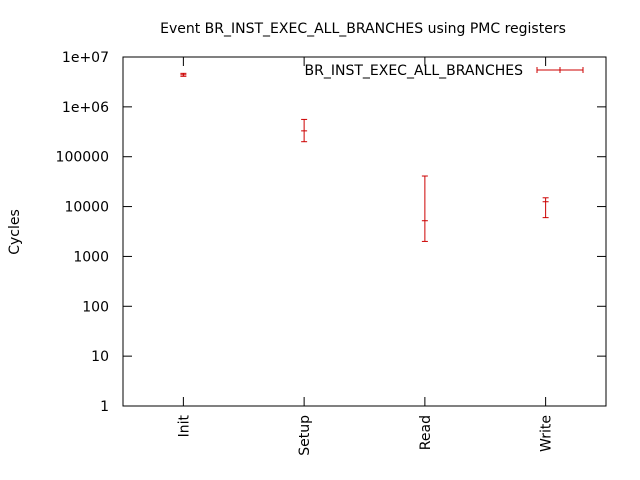 This screenshot has width=640, height=480. Describe the element at coordinates (424, 208) in the screenshot. I see `error-bar-read` at that location.